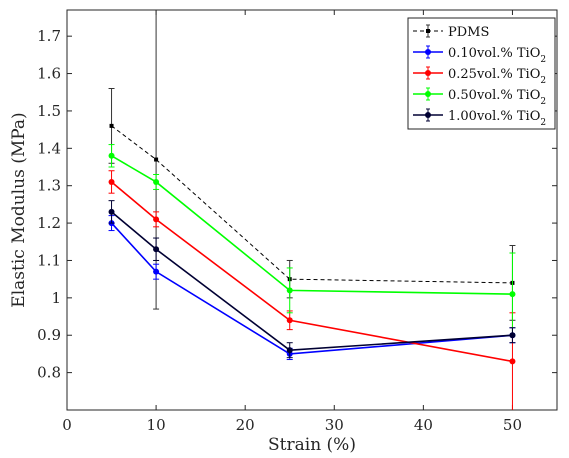 The width and height of the screenshot is (569, 458). Describe the element at coordinates (312, 445) in the screenshot. I see `x-axis-title: Strain (%)` at that location.